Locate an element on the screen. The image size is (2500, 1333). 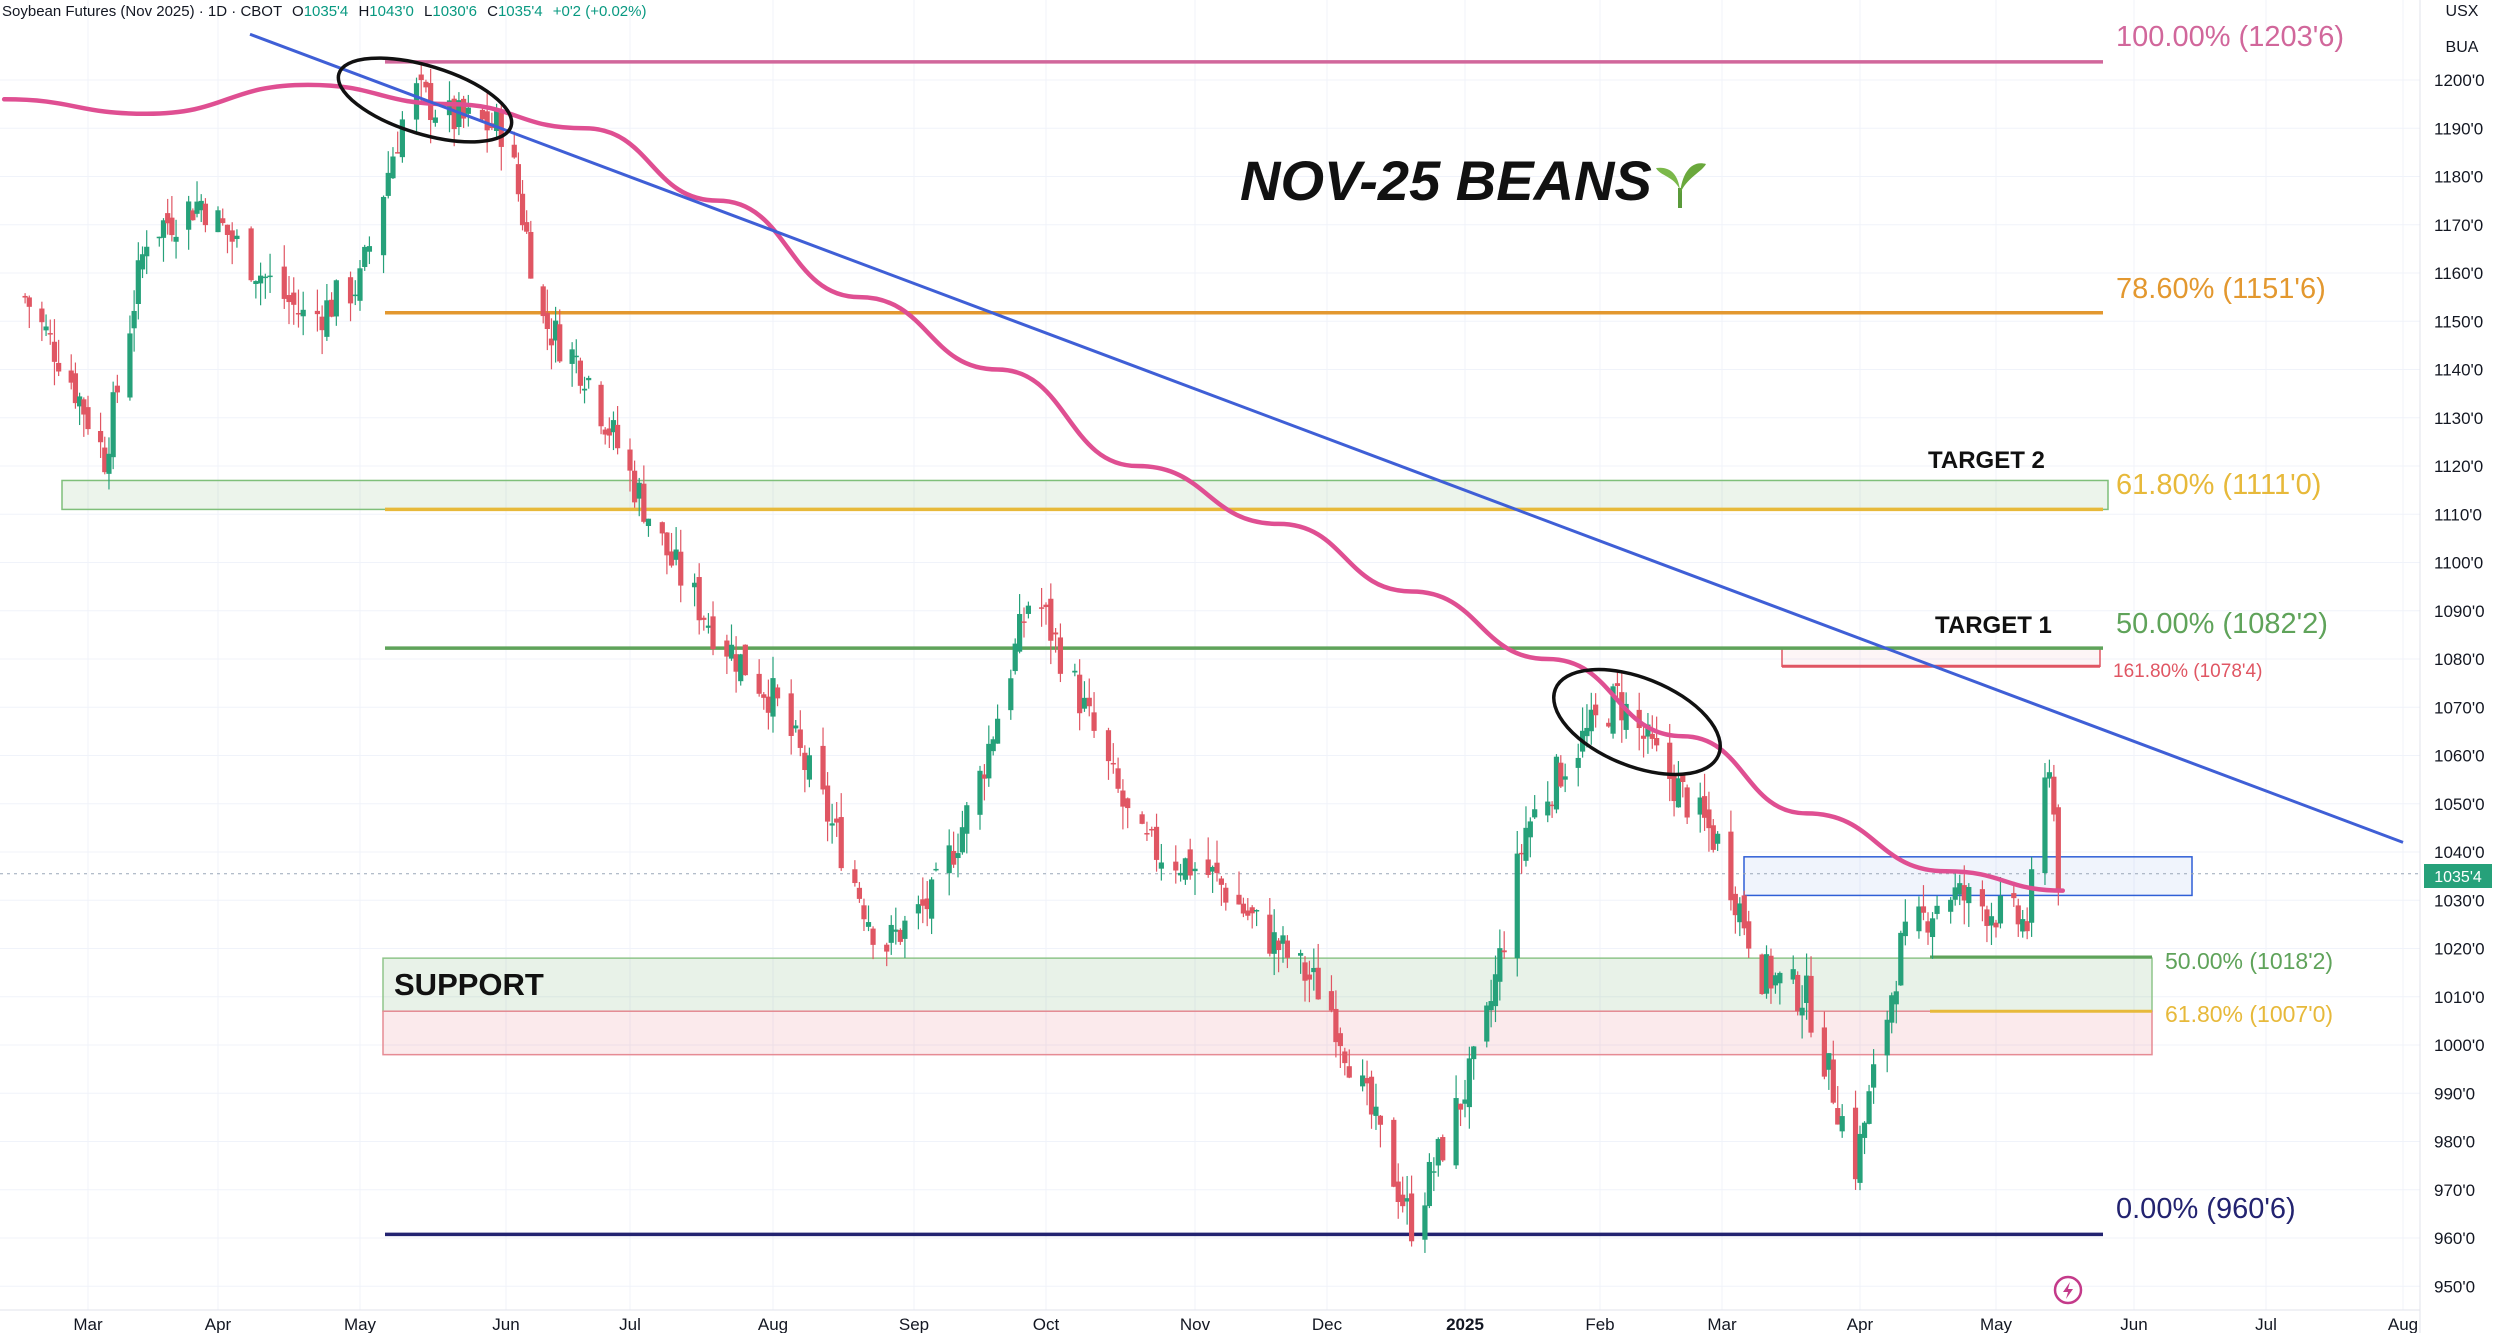
x-tick-label: 2025 is located at coordinates (1465, 1324).